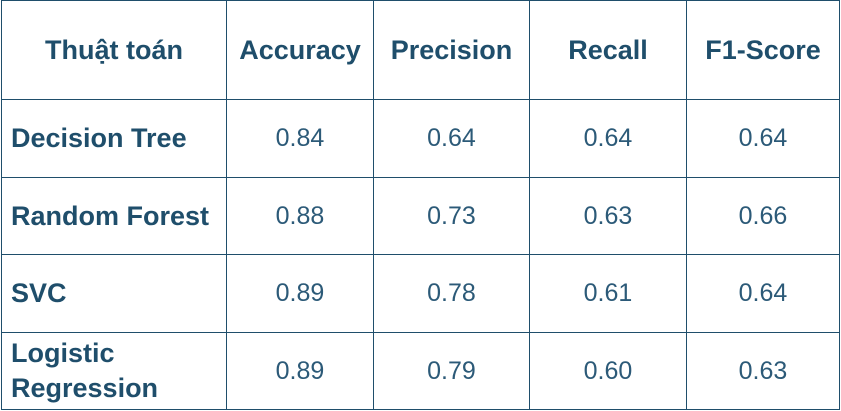 This screenshot has width=841, height=411. What do you see at coordinates (763, 50) in the screenshot?
I see `header-f1-score: F1-Score` at bounding box center [763, 50].